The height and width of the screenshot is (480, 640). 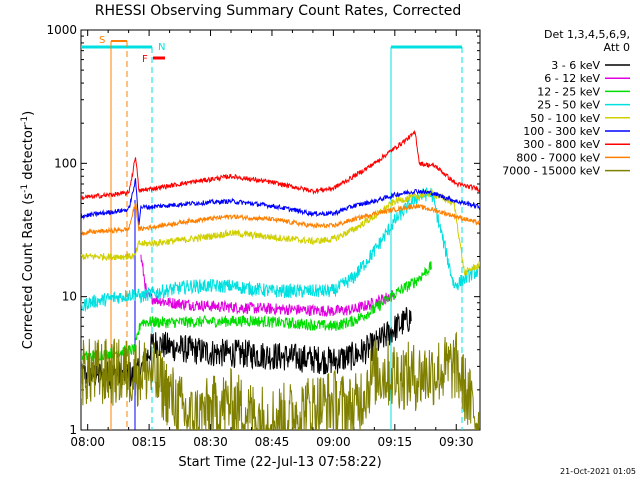 I want to click on legend-label: 12 - 25 keV, so click(x=568, y=91).